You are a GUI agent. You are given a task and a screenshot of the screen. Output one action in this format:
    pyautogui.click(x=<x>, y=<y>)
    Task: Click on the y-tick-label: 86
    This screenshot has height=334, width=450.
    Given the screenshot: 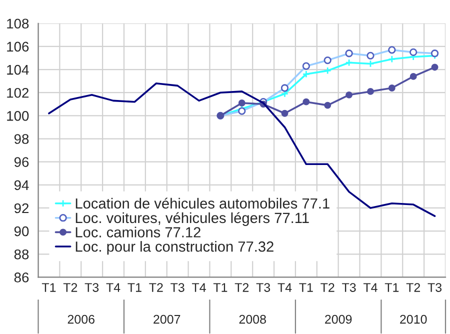 What is the action you would take?
    pyautogui.click(x=21, y=277)
    